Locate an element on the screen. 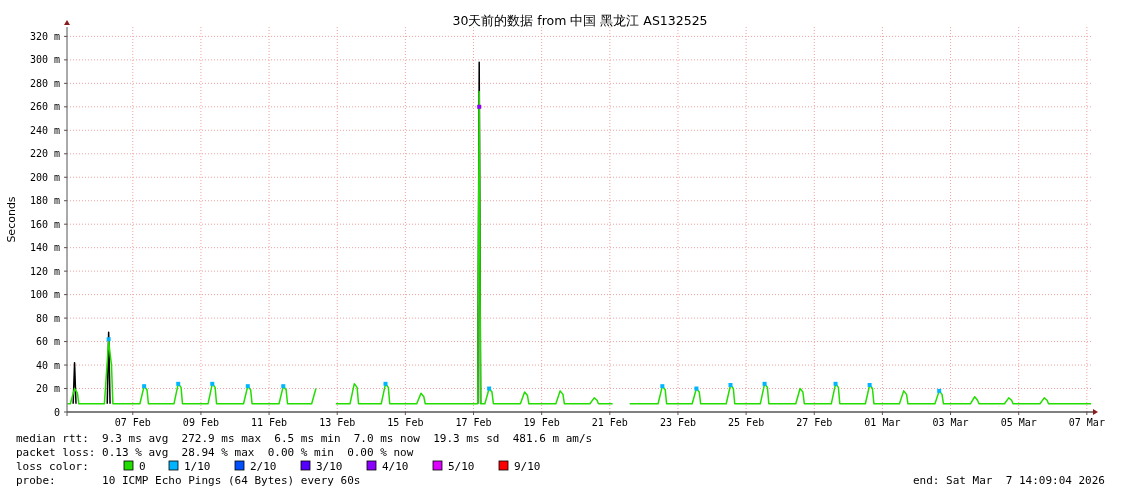  x-tick-label: 01 Mar is located at coordinates (882, 422).